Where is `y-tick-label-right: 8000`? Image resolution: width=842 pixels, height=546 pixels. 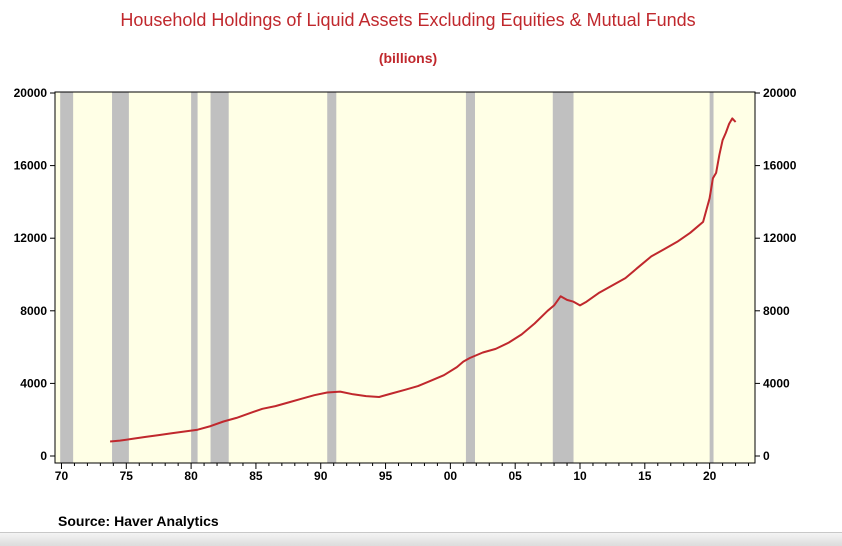 y-tick-label-right: 8000 is located at coordinates (776, 311).